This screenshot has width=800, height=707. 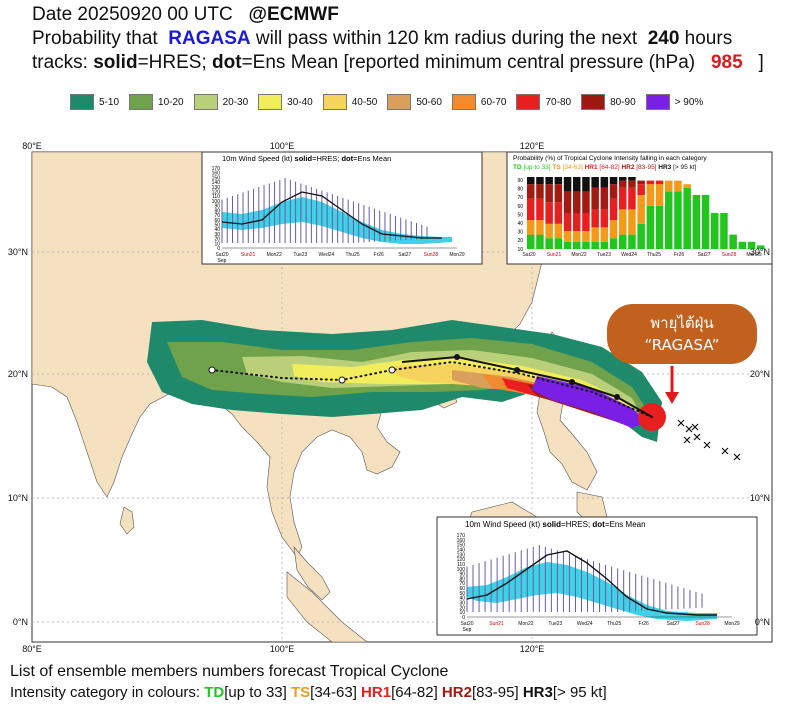 What do you see at coordinates (520, 181) in the screenshot?
I see `prob-ytick: 90` at bounding box center [520, 181].